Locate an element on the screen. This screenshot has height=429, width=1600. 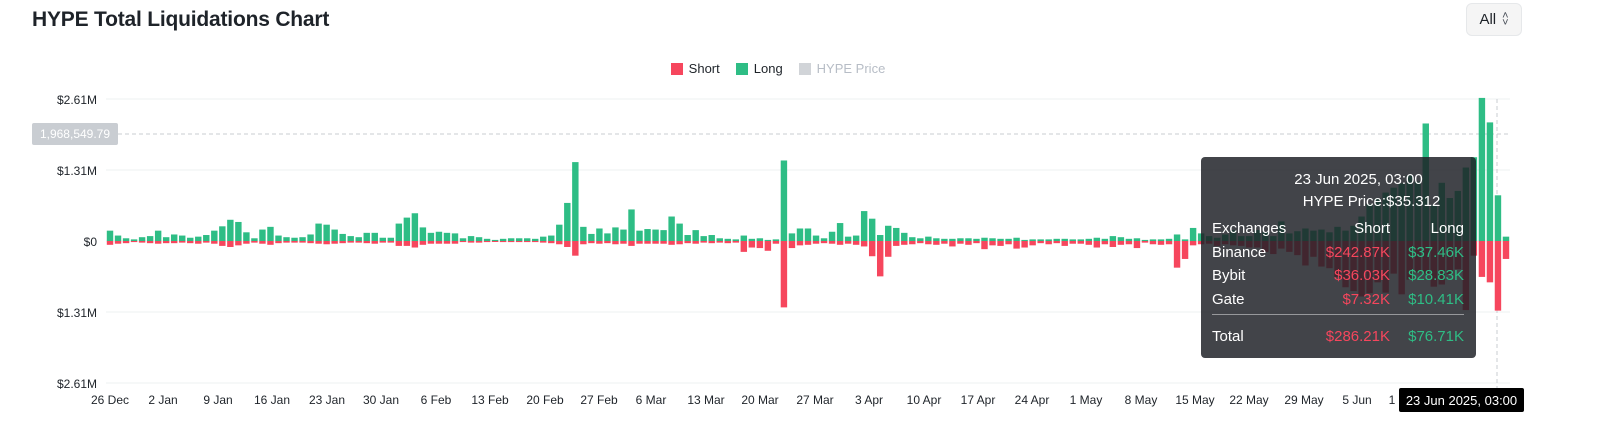
x-tick-label: 27 Feb is located at coordinates (599, 400).